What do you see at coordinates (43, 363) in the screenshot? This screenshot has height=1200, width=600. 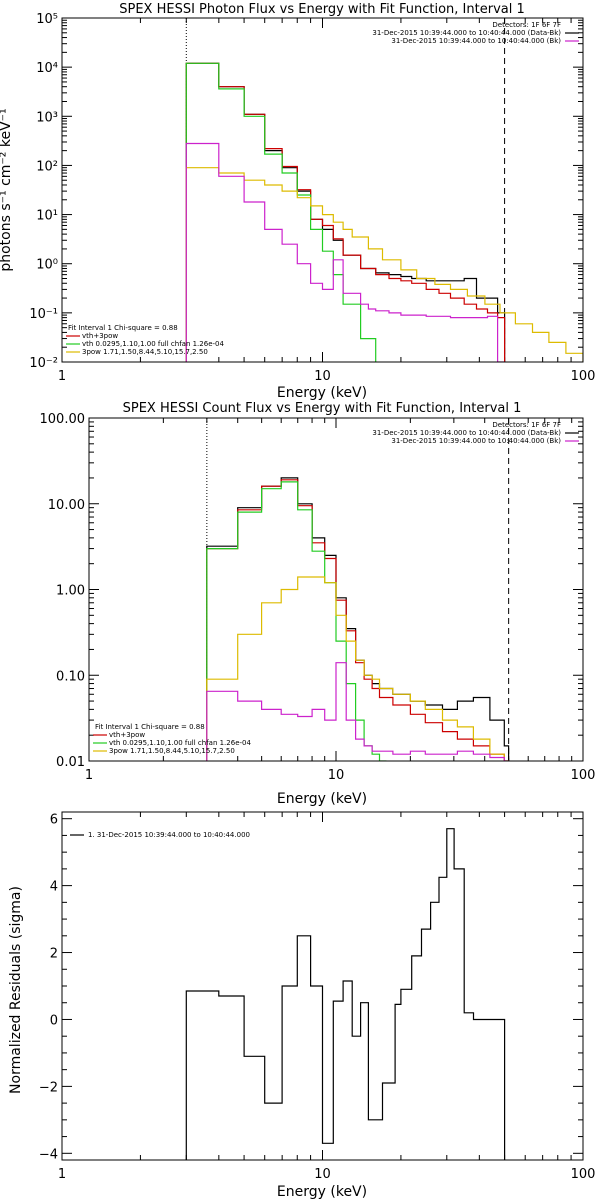 I see `y-tick-label: 10⁻²` at bounding box center [43, 363].